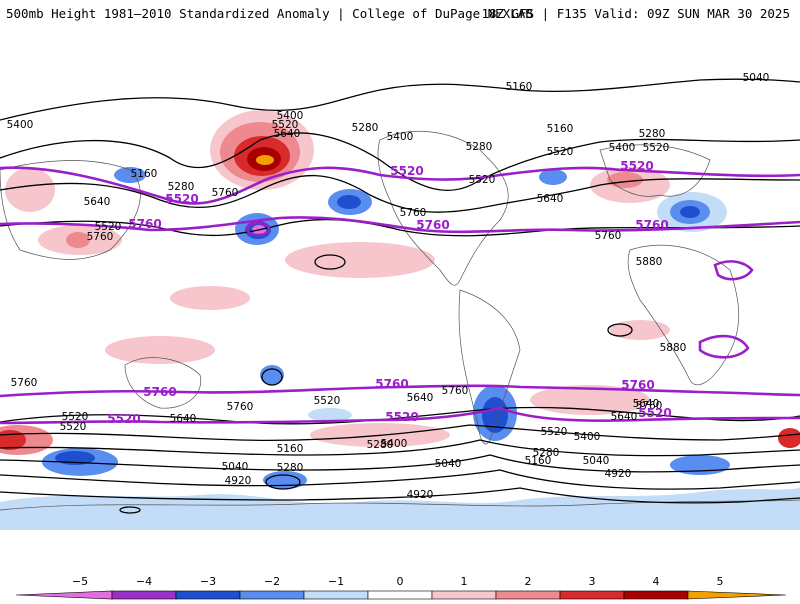  I want to click on colorbar-tick-label: −5, so click(80, 581).